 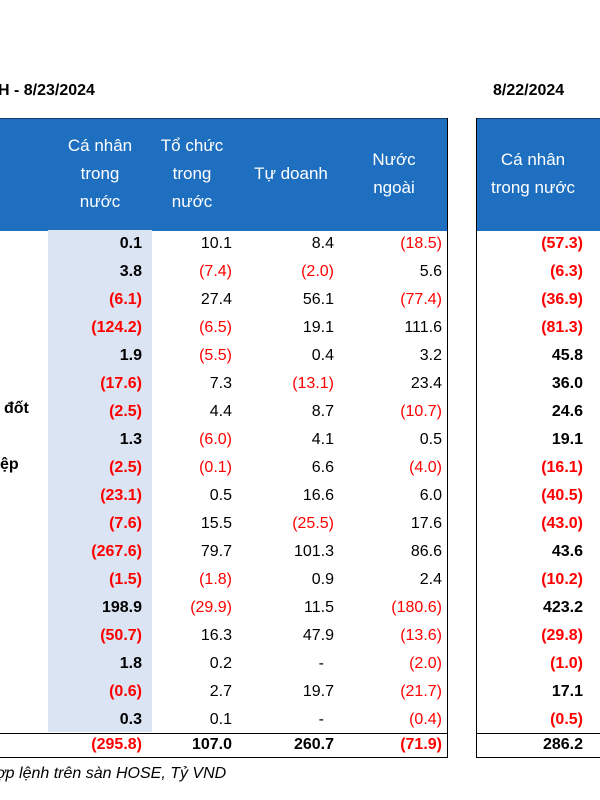 What do you see at coordinates (562, 299) in the screenshot?
I see `table-cell: (36.9)` at bounding box center [562, 299].